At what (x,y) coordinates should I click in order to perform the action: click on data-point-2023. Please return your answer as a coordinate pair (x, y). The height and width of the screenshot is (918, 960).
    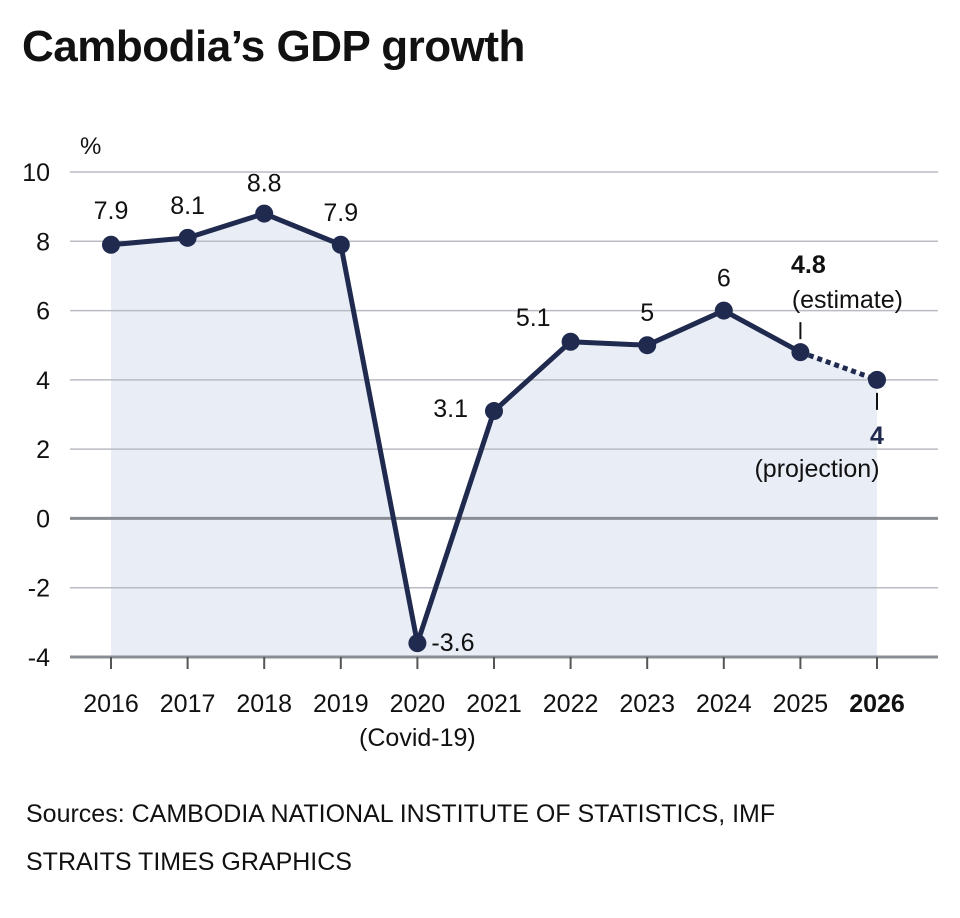
    Looking at the image, I should click on (647, 345).